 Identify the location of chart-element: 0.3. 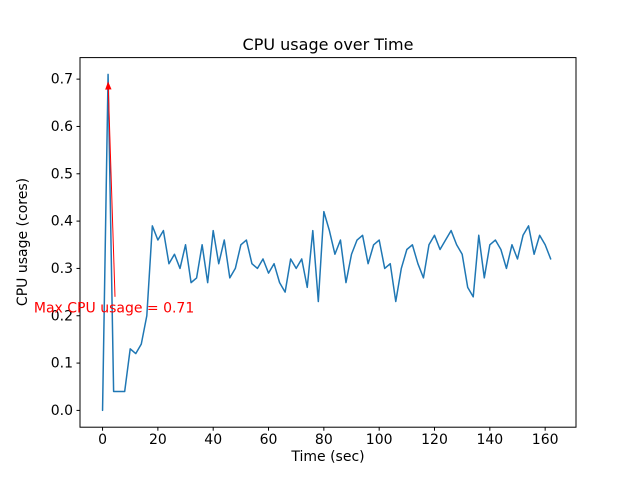
(62, 269).